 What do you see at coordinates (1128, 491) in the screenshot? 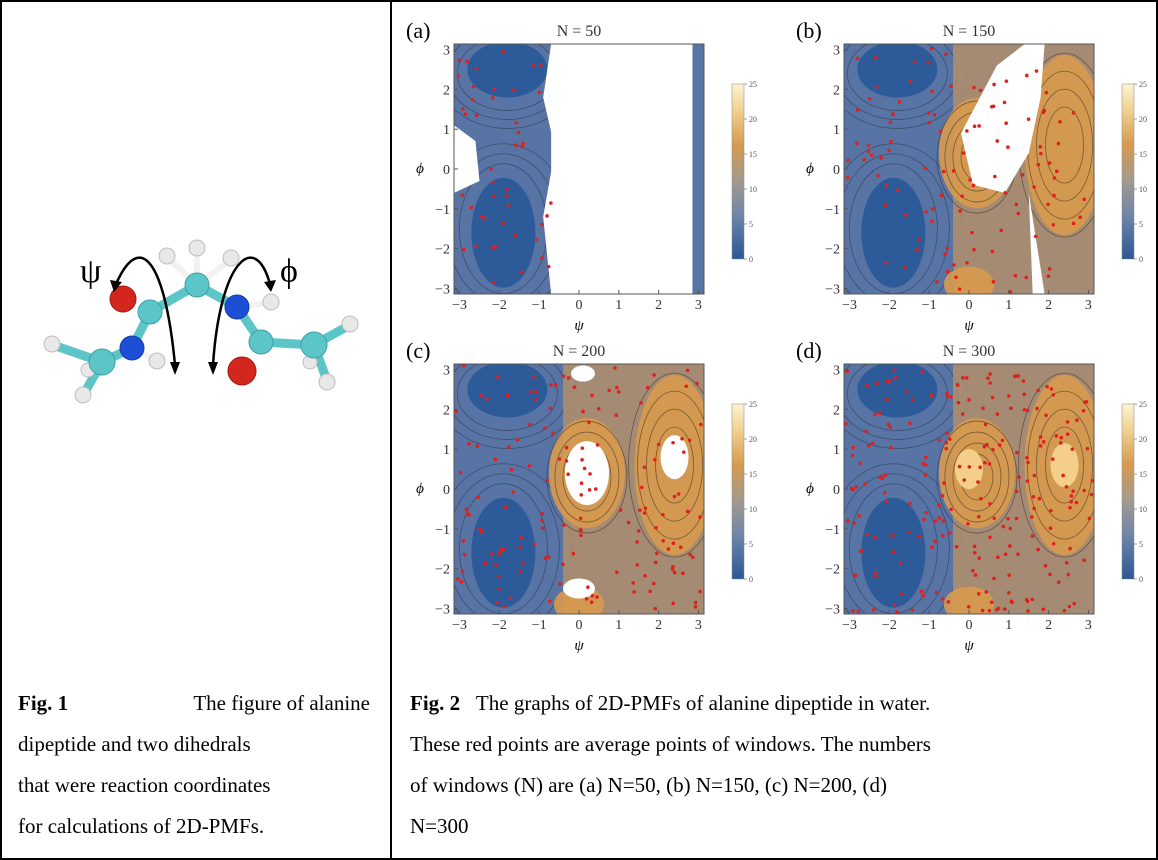
I see `colorbar` at bounding box center [1128, 491].